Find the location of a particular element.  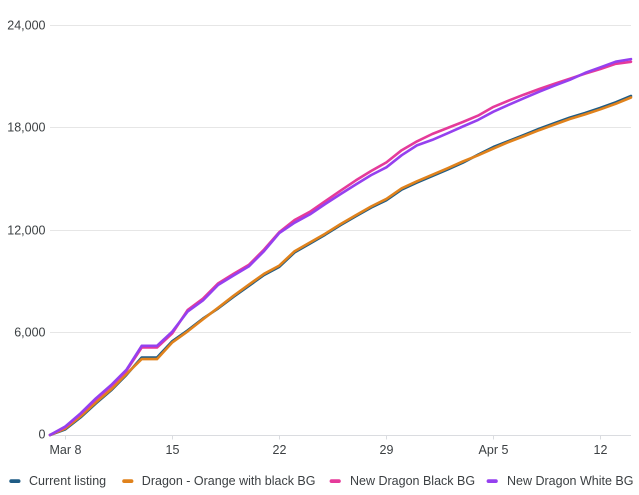

svg-text: Apr 5 is located at coordinates (494, 450).